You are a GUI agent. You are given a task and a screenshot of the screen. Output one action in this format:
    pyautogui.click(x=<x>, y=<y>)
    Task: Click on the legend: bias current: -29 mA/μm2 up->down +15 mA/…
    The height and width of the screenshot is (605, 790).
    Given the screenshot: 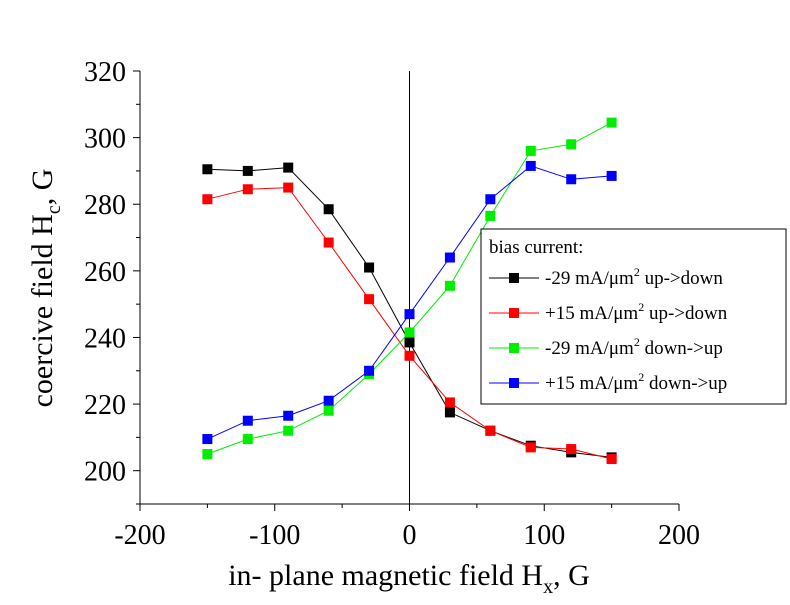 What is the action you would take?
    pyautogui.click(x=633, y=316)
    